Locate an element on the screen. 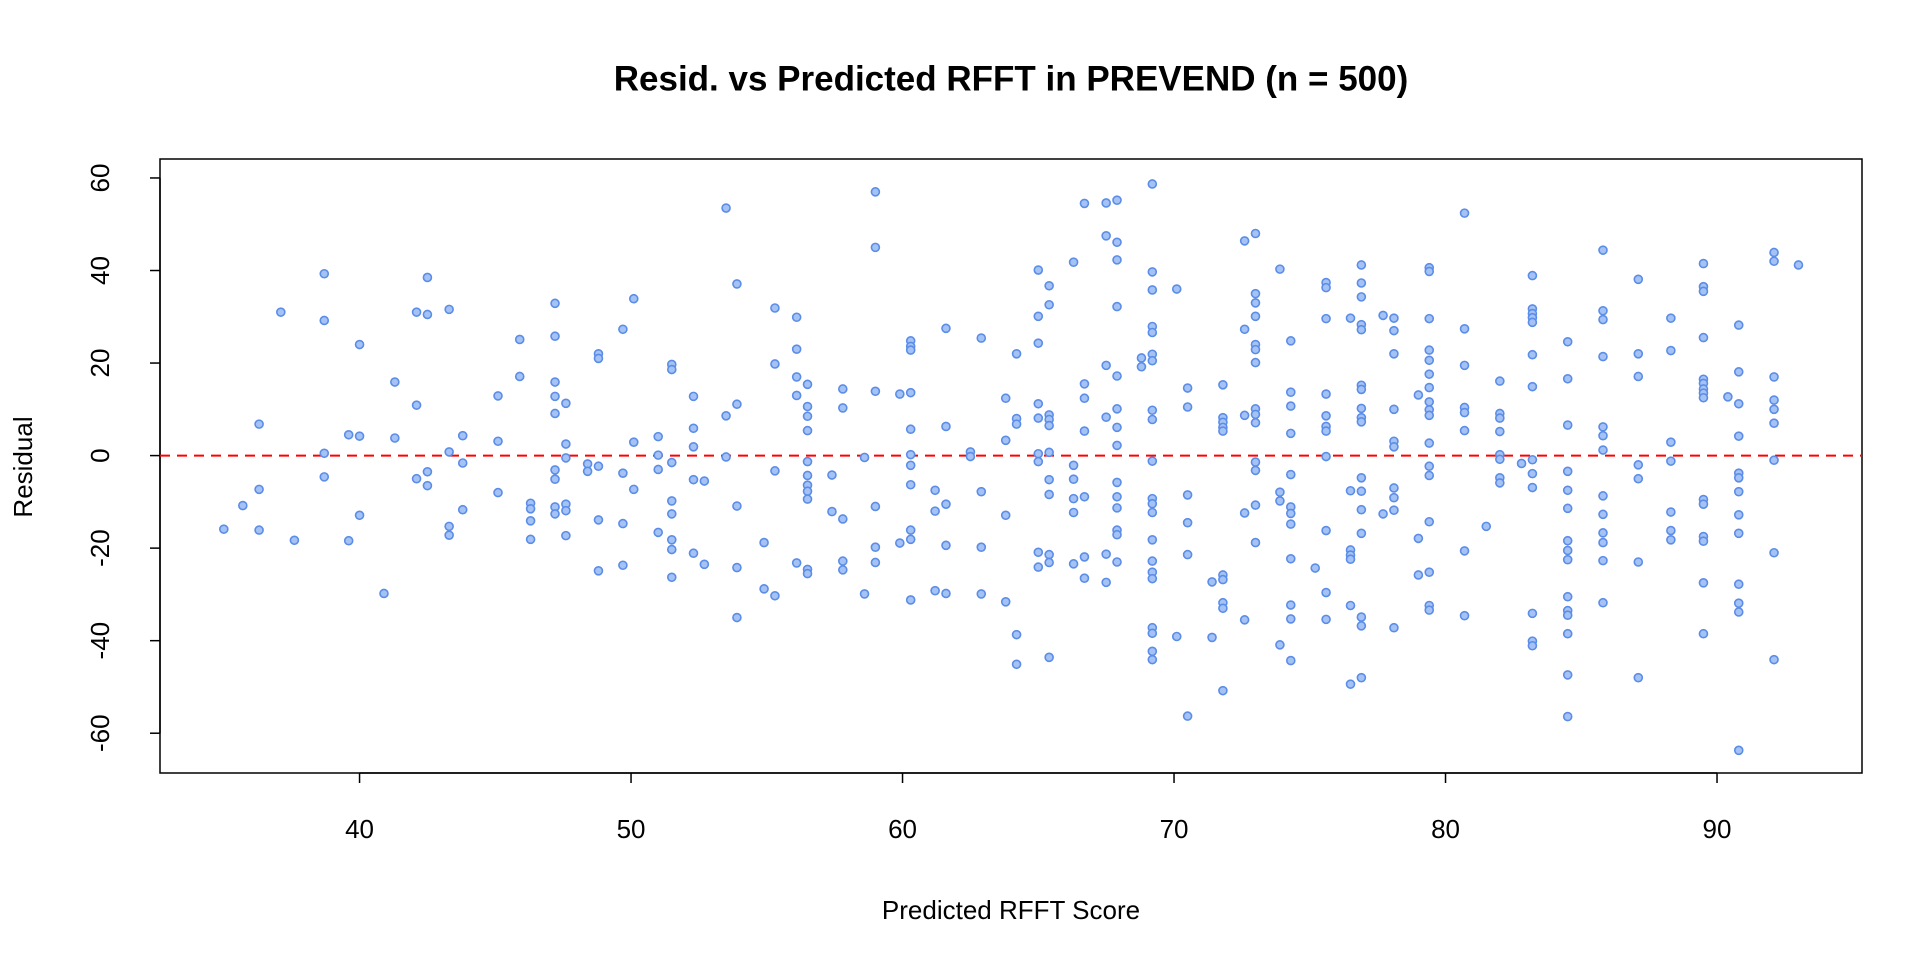 The height and width of the screenshot is (960, 1920). x-tick-label: 60 is located at coordinates (902, 829).